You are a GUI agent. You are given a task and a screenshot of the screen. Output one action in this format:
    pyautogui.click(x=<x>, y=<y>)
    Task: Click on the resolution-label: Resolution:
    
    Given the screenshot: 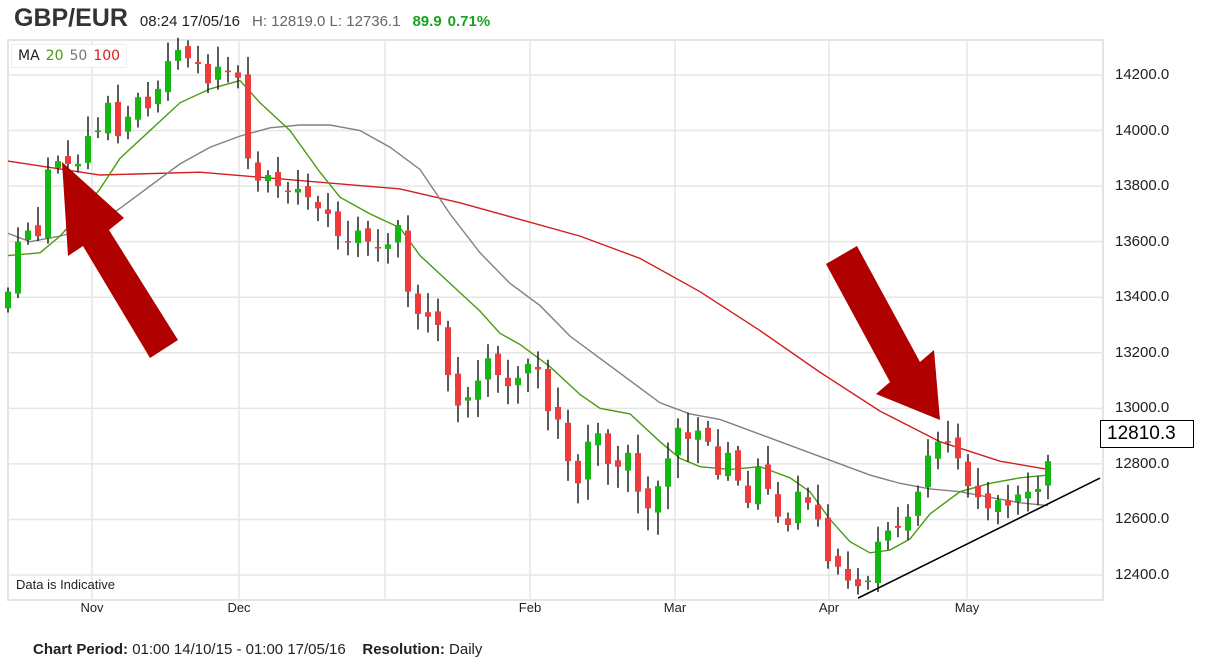 What is the action you would take?
    pyautogui.click(x=403, y=649)
    